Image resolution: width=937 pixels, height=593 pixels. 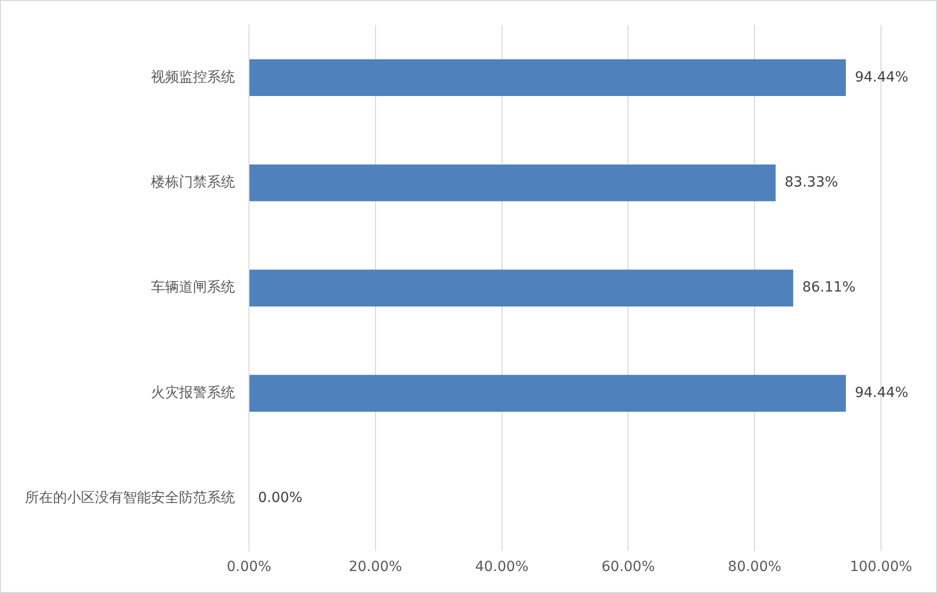 What do you see at coordinates (130, 498) in the screenshot?
I see `y-tick-label: 所在的小区没有智能安全防范系统` at bounding box center [130, 498].